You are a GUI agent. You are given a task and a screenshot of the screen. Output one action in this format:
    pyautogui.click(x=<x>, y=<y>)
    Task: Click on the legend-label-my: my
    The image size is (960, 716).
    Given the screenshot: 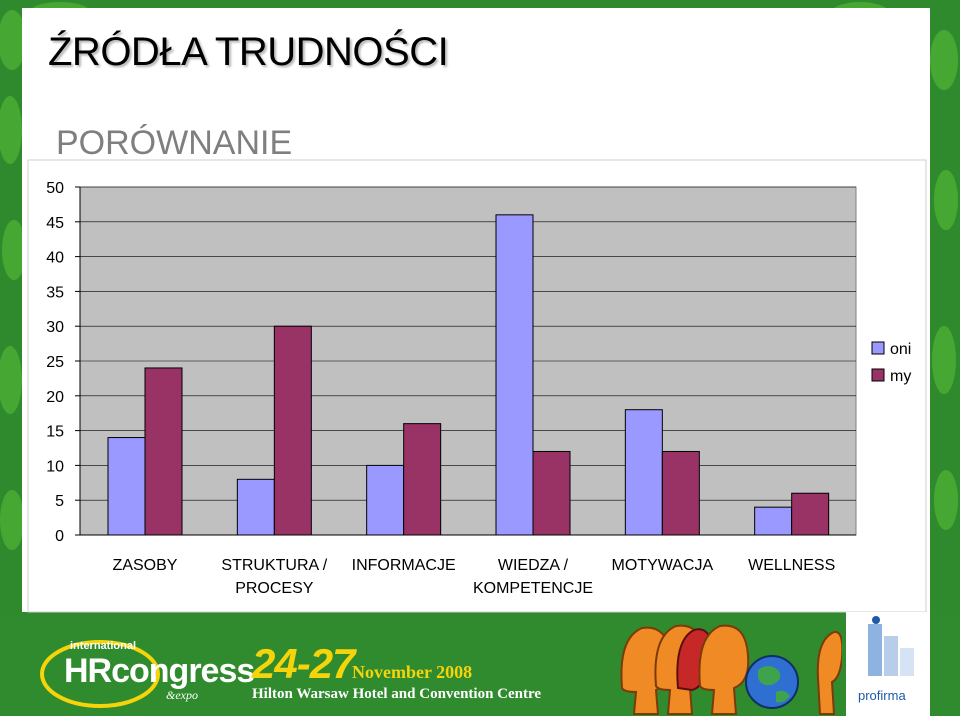 What is the action you would take?
    pyautogui.click(x=900, y=376)
    